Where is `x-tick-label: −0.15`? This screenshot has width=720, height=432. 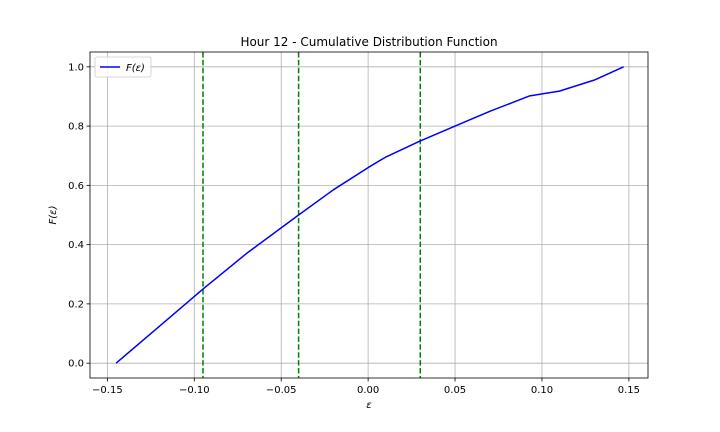 x-tick-label: −0.15 is located at coordinates (107, 390).